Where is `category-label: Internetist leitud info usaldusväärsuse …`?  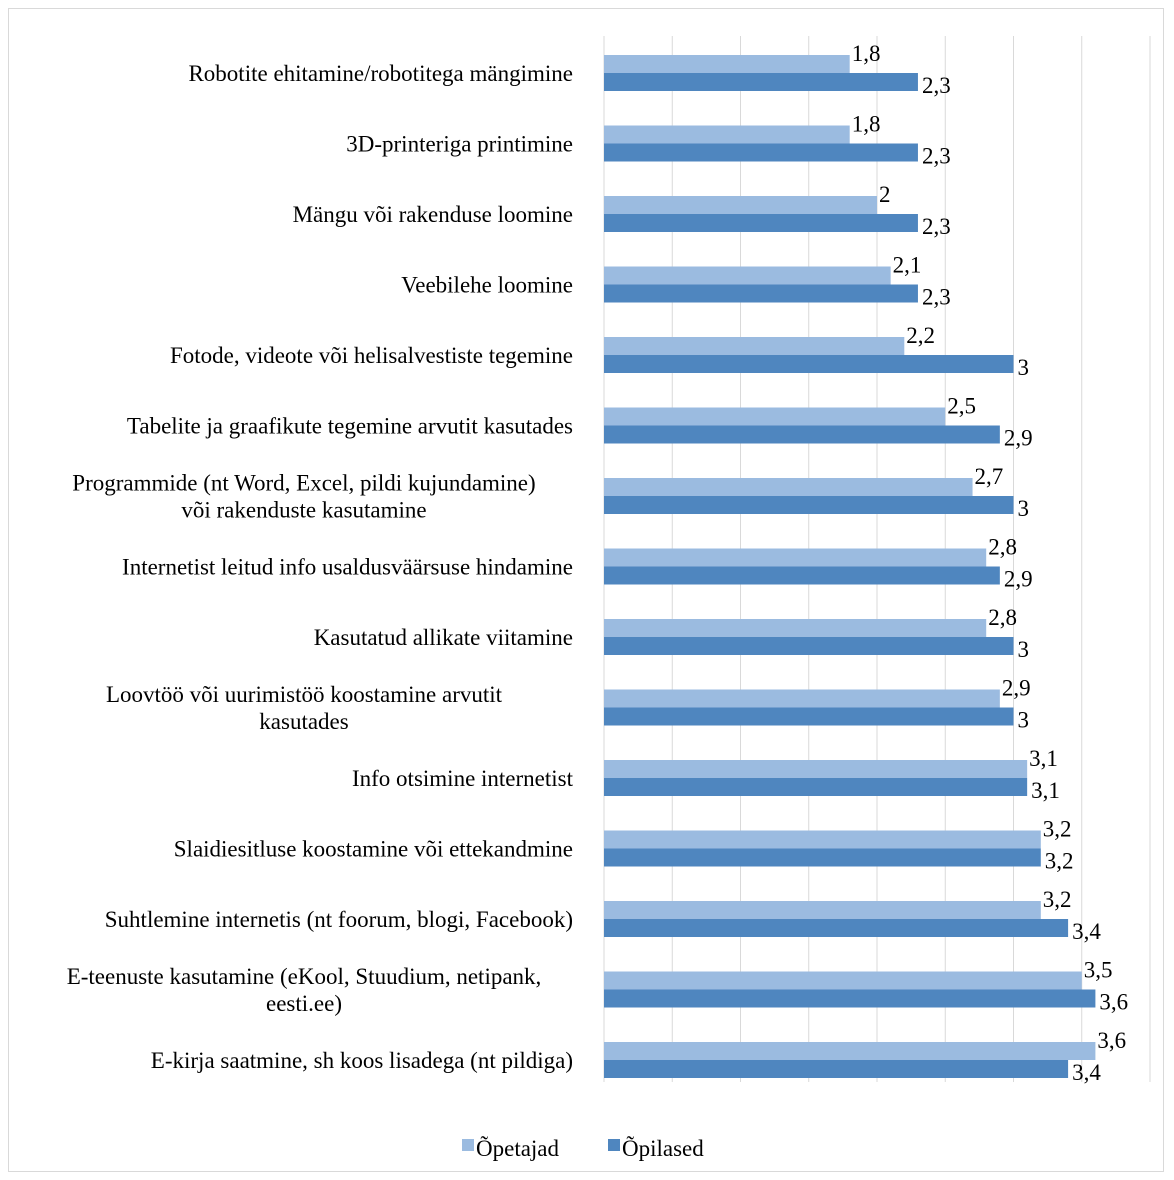
category-label: Internetist leitud info usaldusväärsuse … is located at coordinates (347, 567).